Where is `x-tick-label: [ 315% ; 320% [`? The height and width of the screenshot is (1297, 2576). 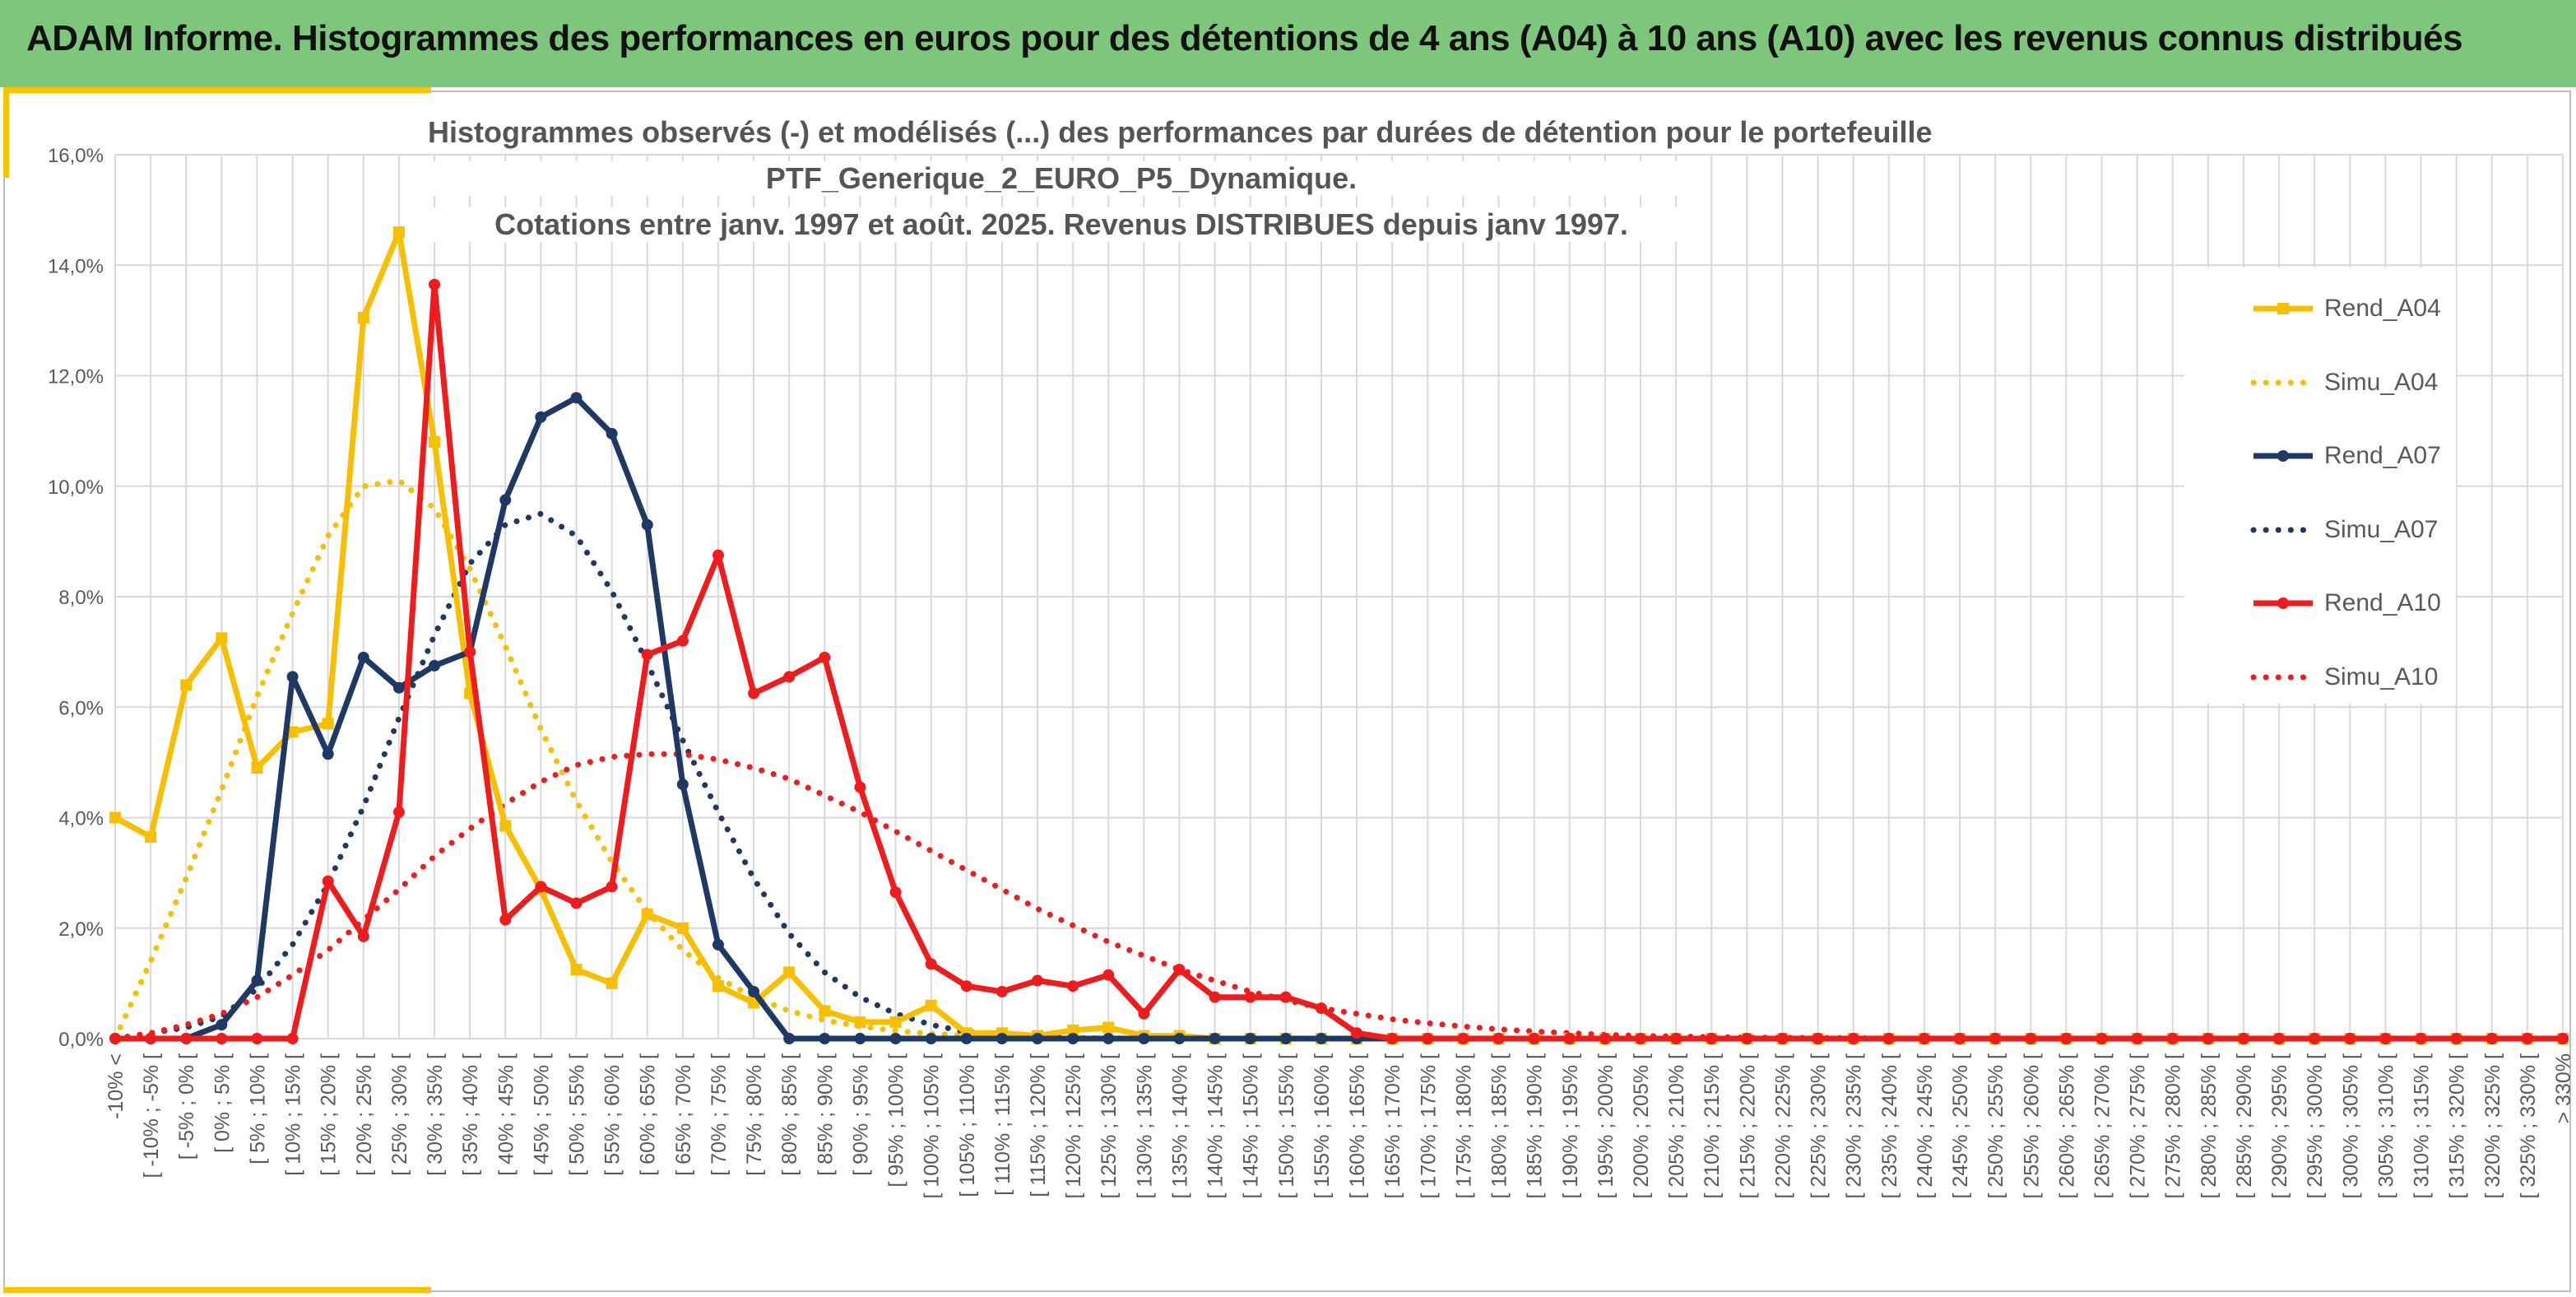 x-tick-label: [ 315% ; 320% [ is located at coordinates (2457, 1126).